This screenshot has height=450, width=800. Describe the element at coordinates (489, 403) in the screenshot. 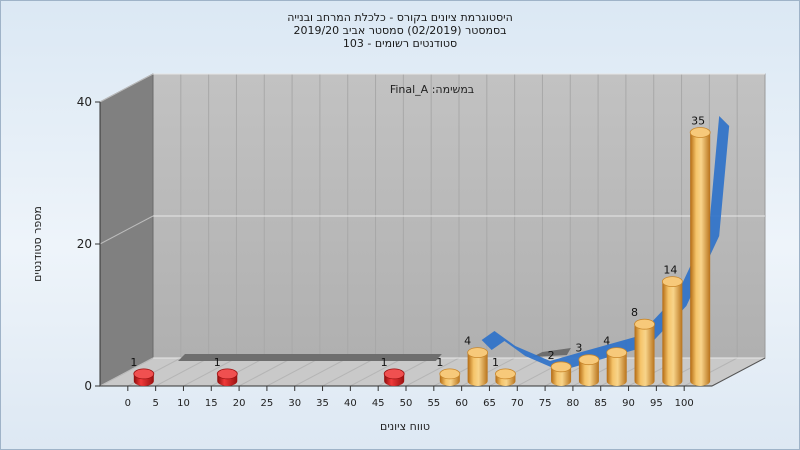

I see `x-tick-label: 65` at that location.